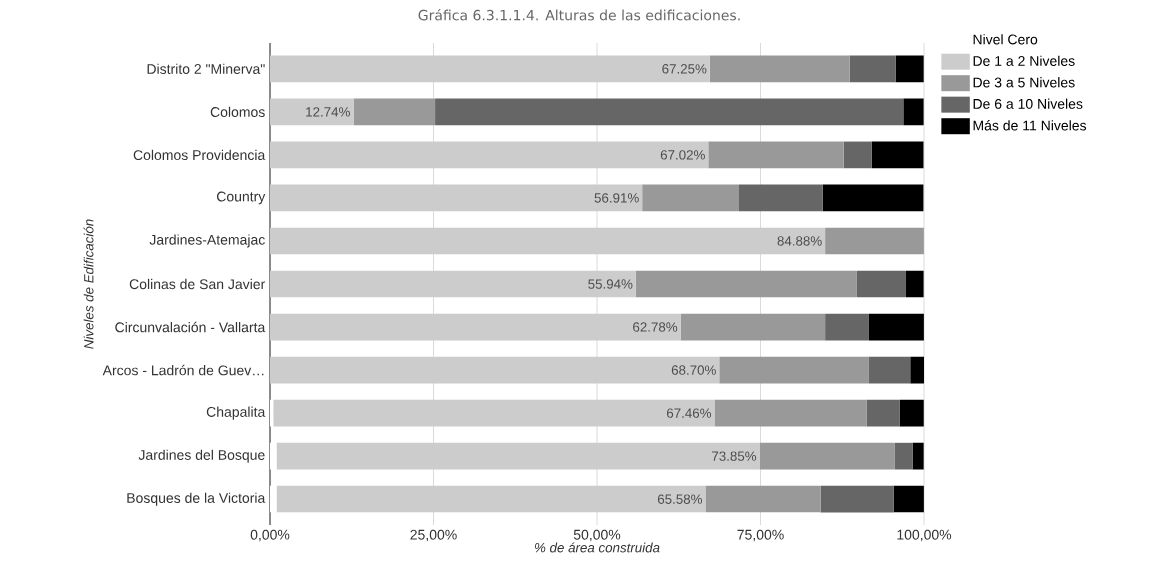  What do you see at coordinates (236, 413) in the screenshot?
I see `y-tick-label: Chapalita` at bounding box center [236, 413].